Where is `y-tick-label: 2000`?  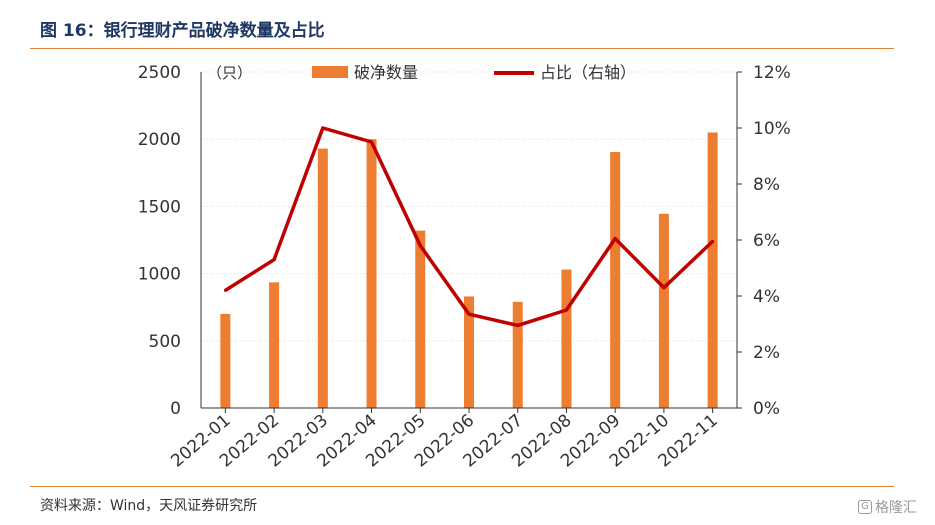 y-tick-label: 2000 is located at coordinates (159, 140).